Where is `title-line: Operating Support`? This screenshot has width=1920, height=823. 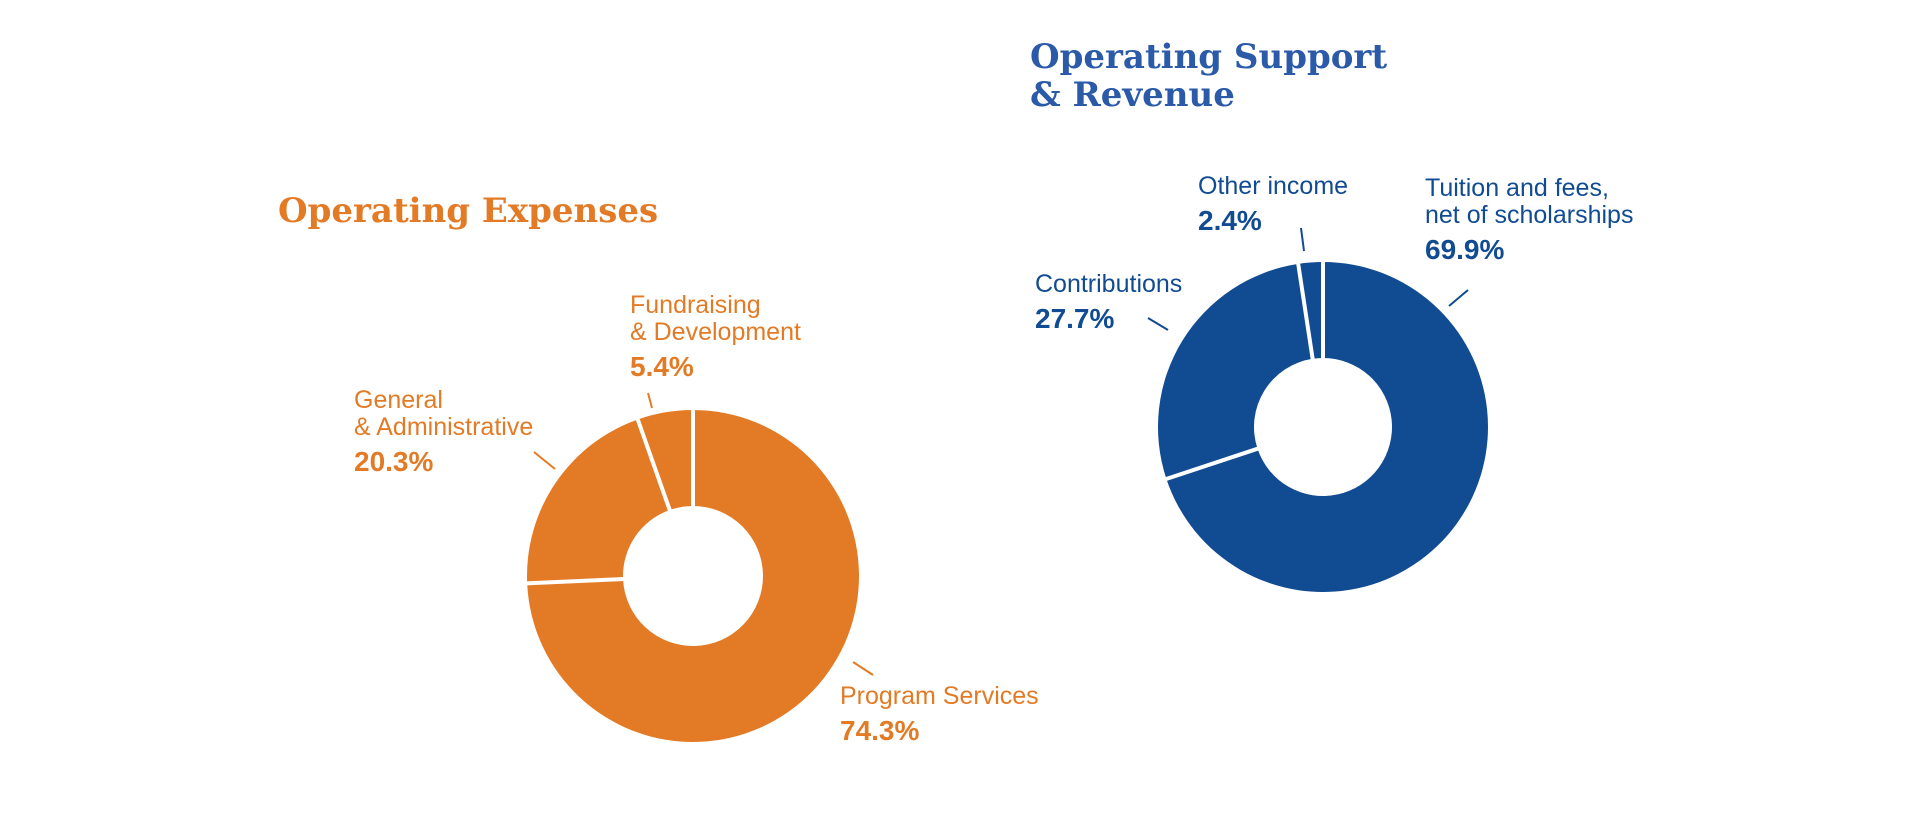
title-line: Operating Support is located at coordinates (1209, 57).